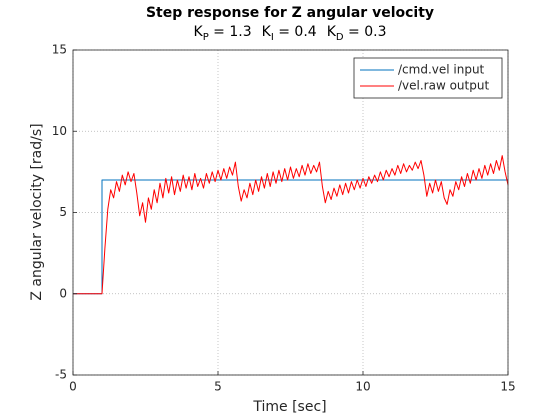 This screenshot has height=420, width=560. I want to click on chart-subtitle: KP = 1.3 KI = 0.4 KD = 0.3, so click(290, 33).